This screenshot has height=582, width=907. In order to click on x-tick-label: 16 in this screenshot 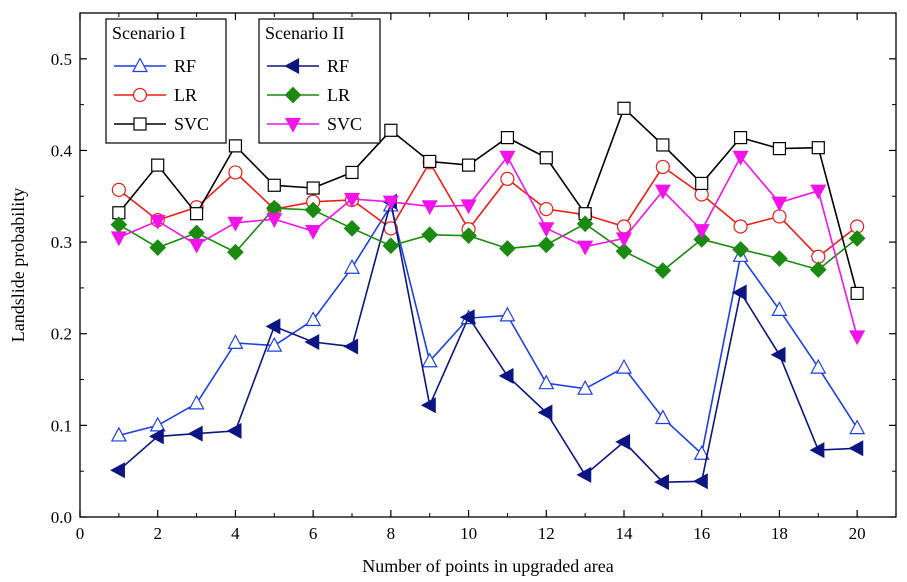, I will do `click(701, 533)`.